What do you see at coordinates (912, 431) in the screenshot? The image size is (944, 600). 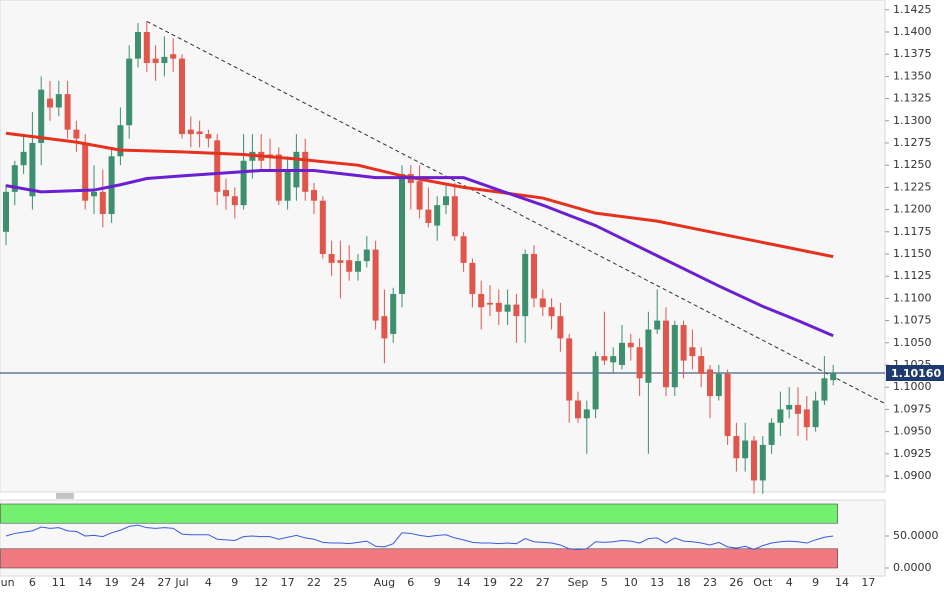 I see `y-tick-label: 1.0950` at bounding box center [912, 431].